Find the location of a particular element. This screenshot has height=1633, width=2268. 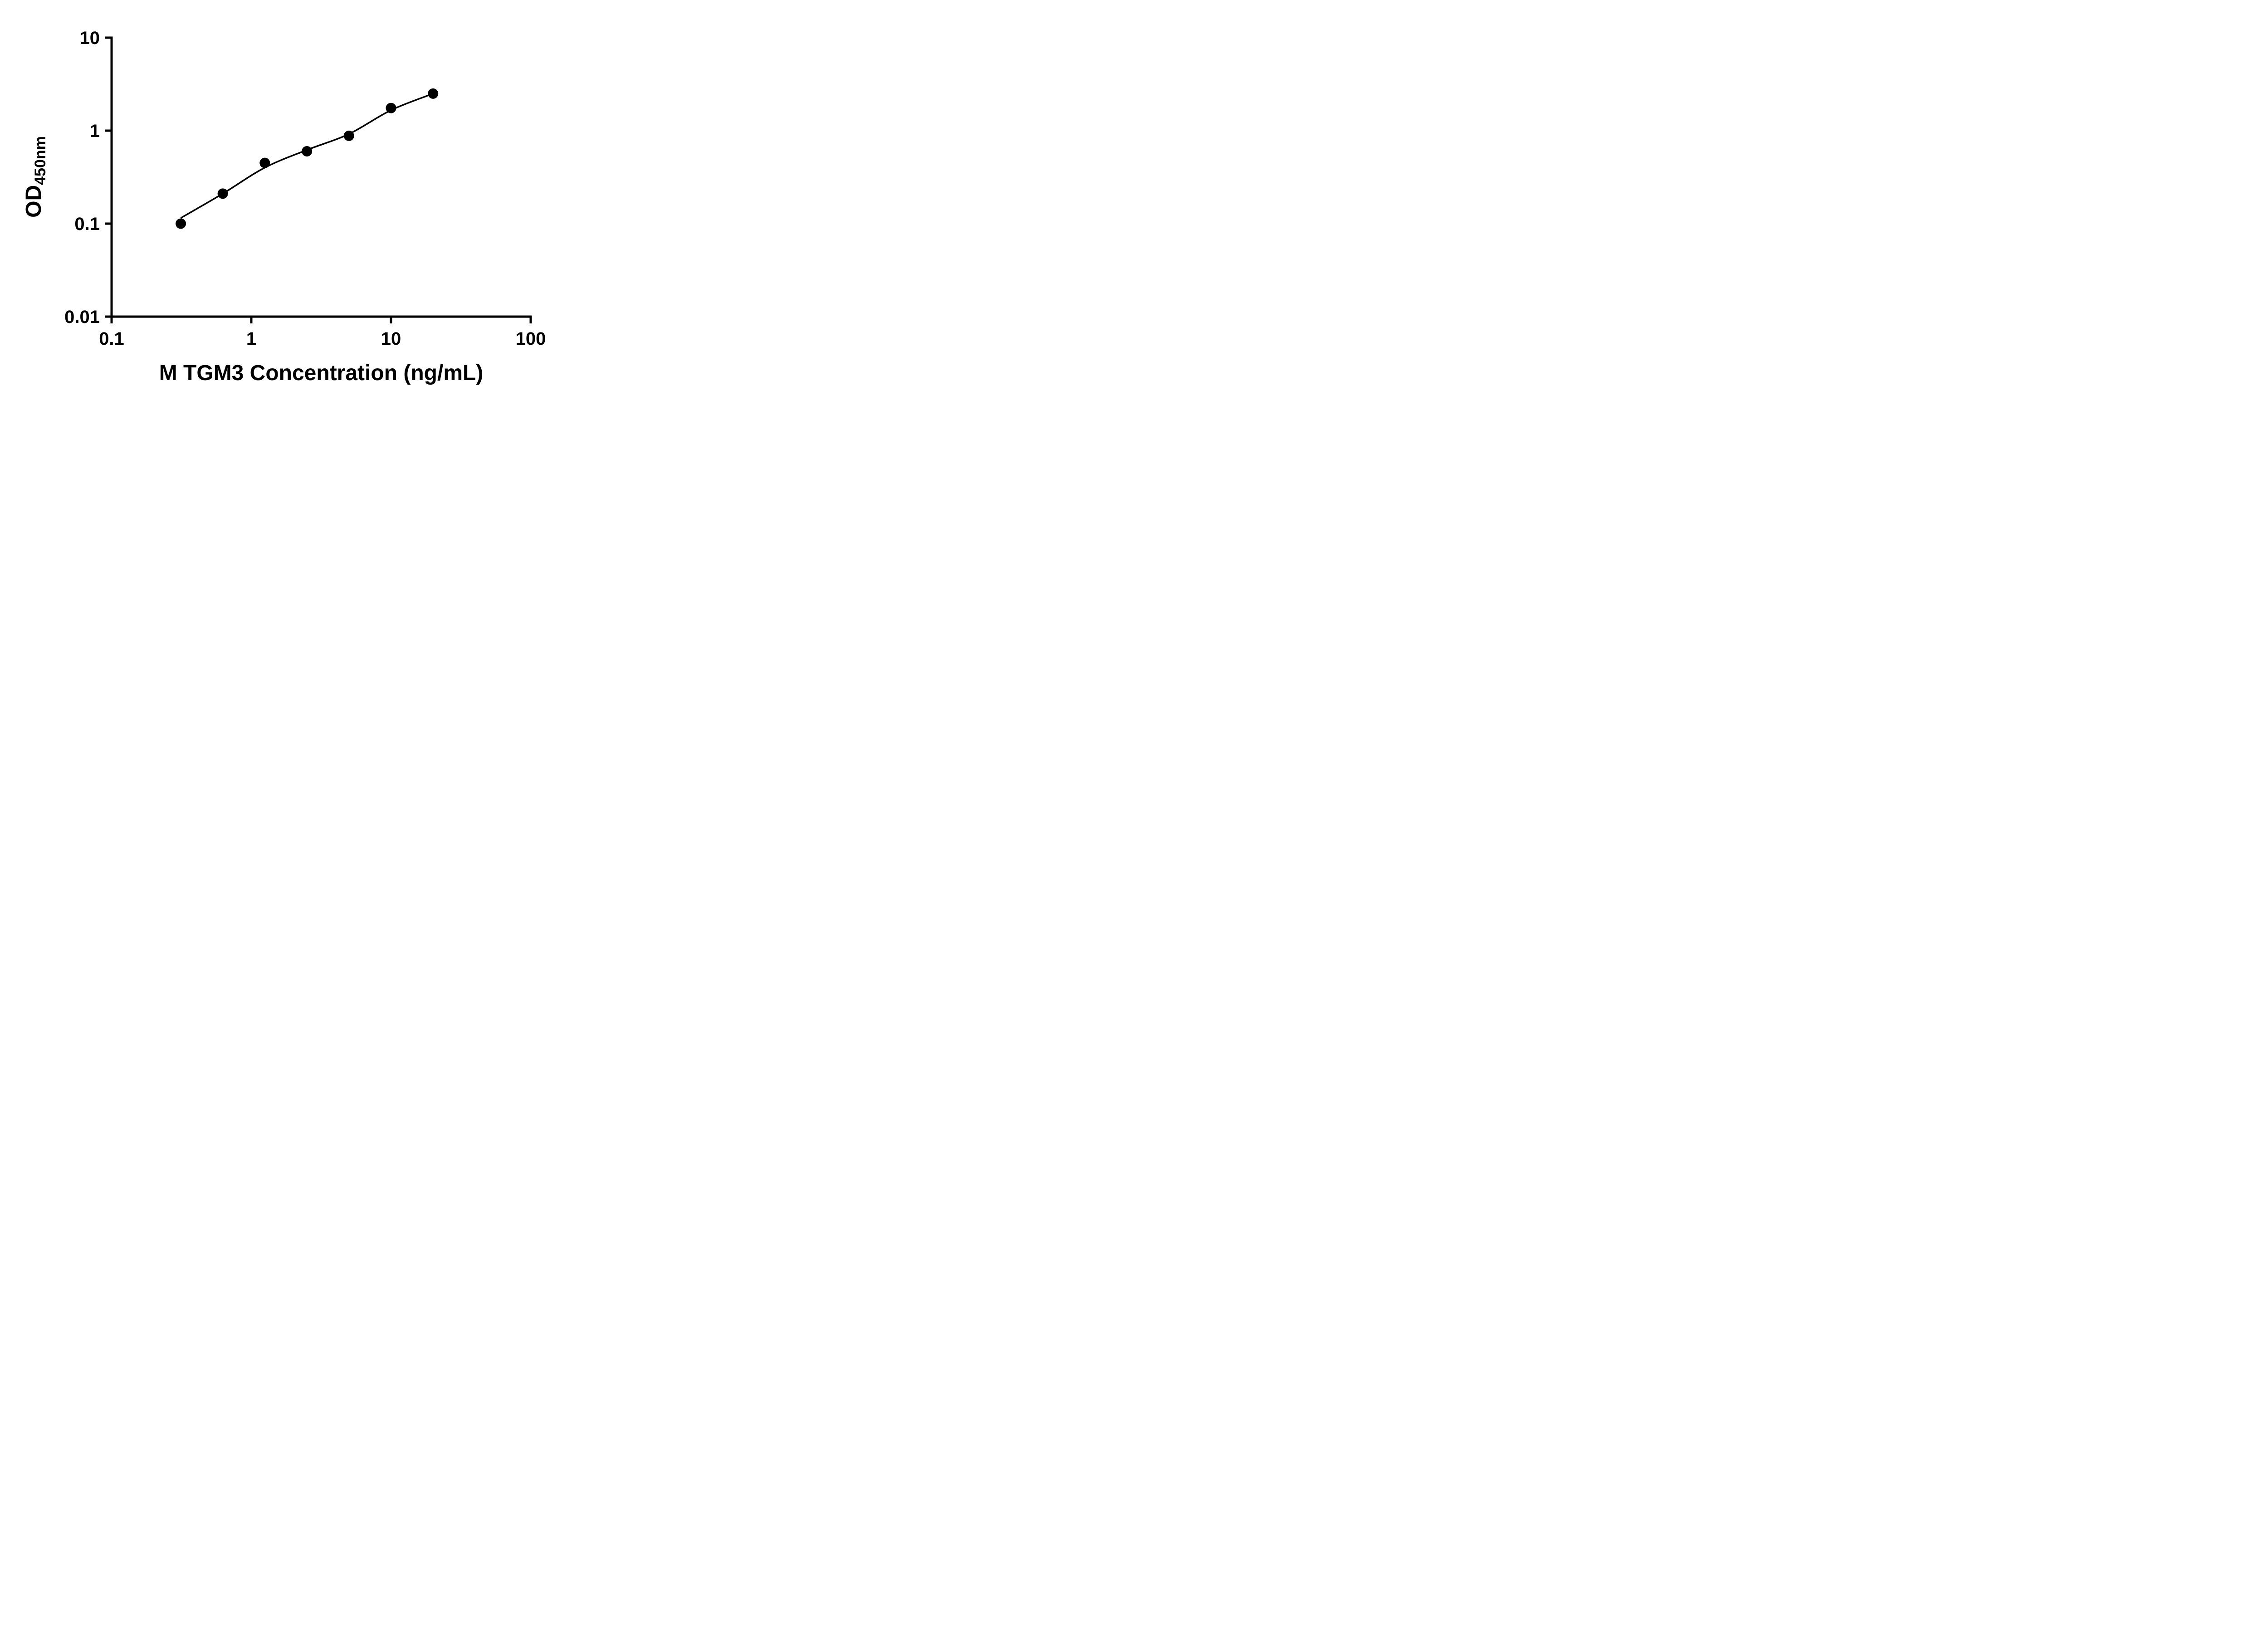

axis-spines is located at coordinates (321, 177).